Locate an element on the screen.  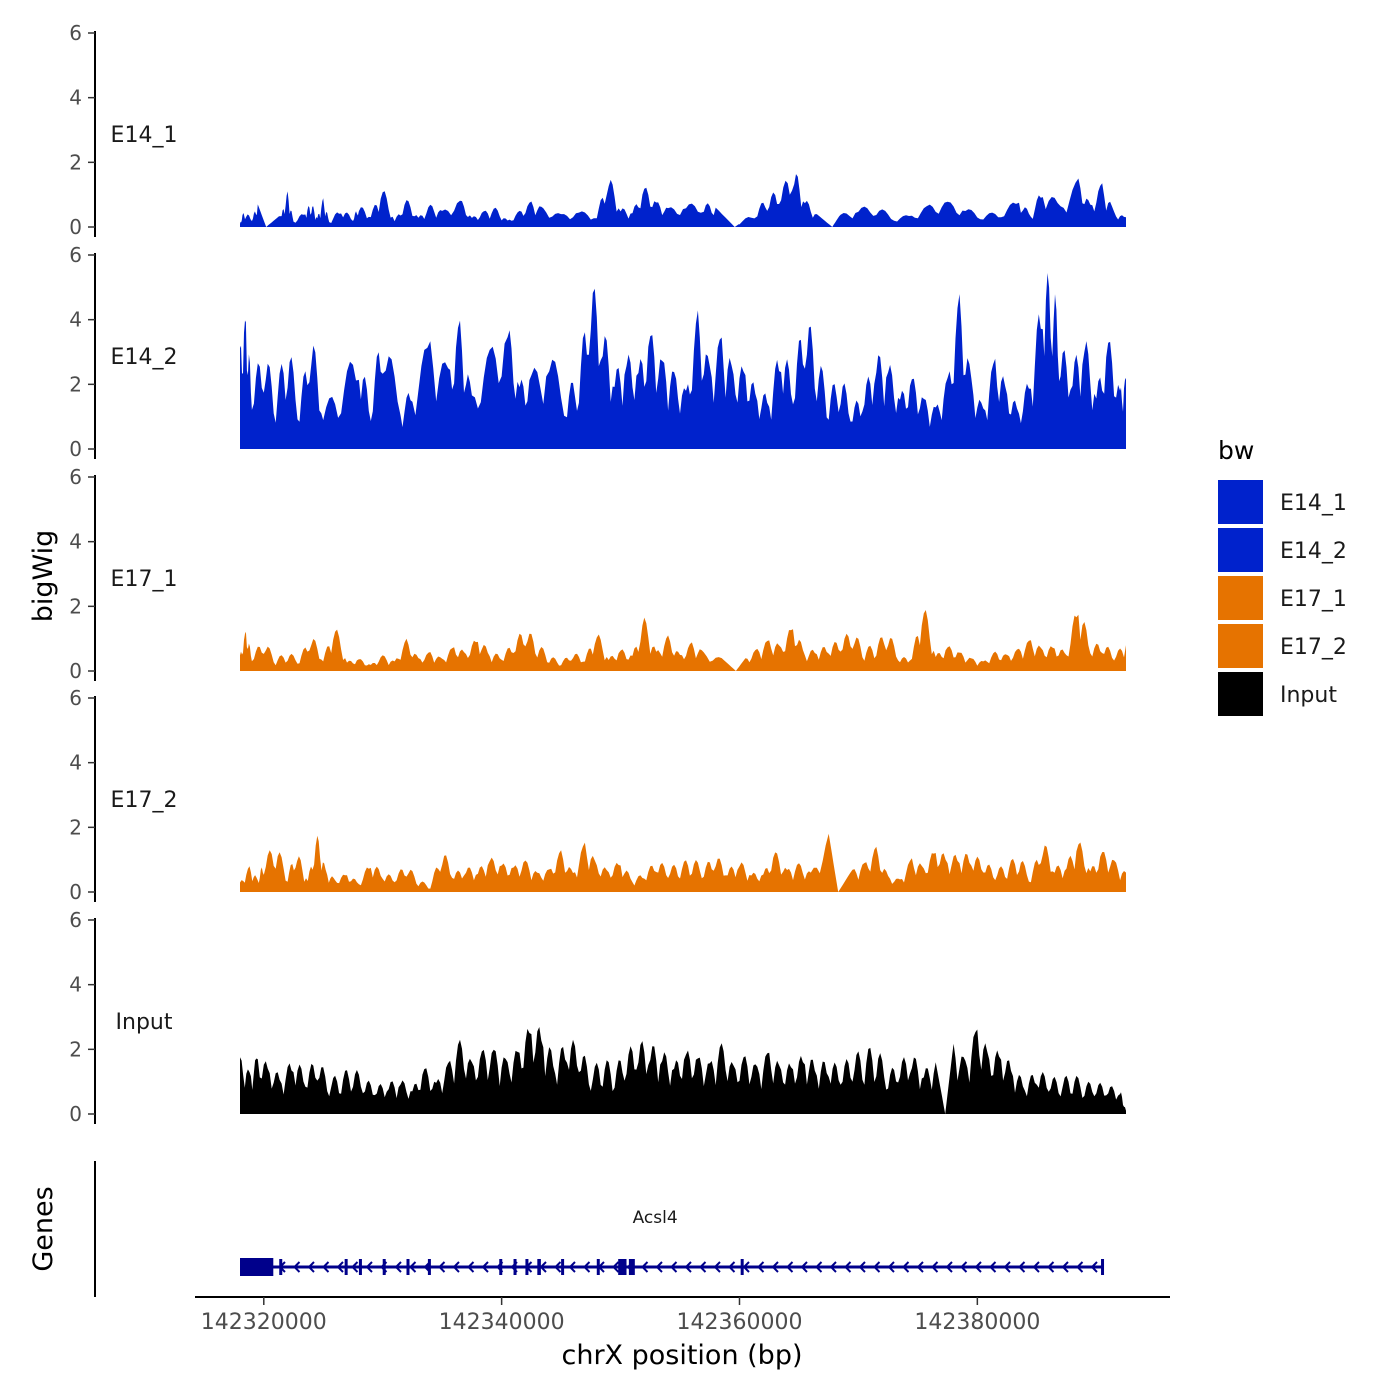
gene-panel: Acsl4 is located at coordinates (599, 1229).